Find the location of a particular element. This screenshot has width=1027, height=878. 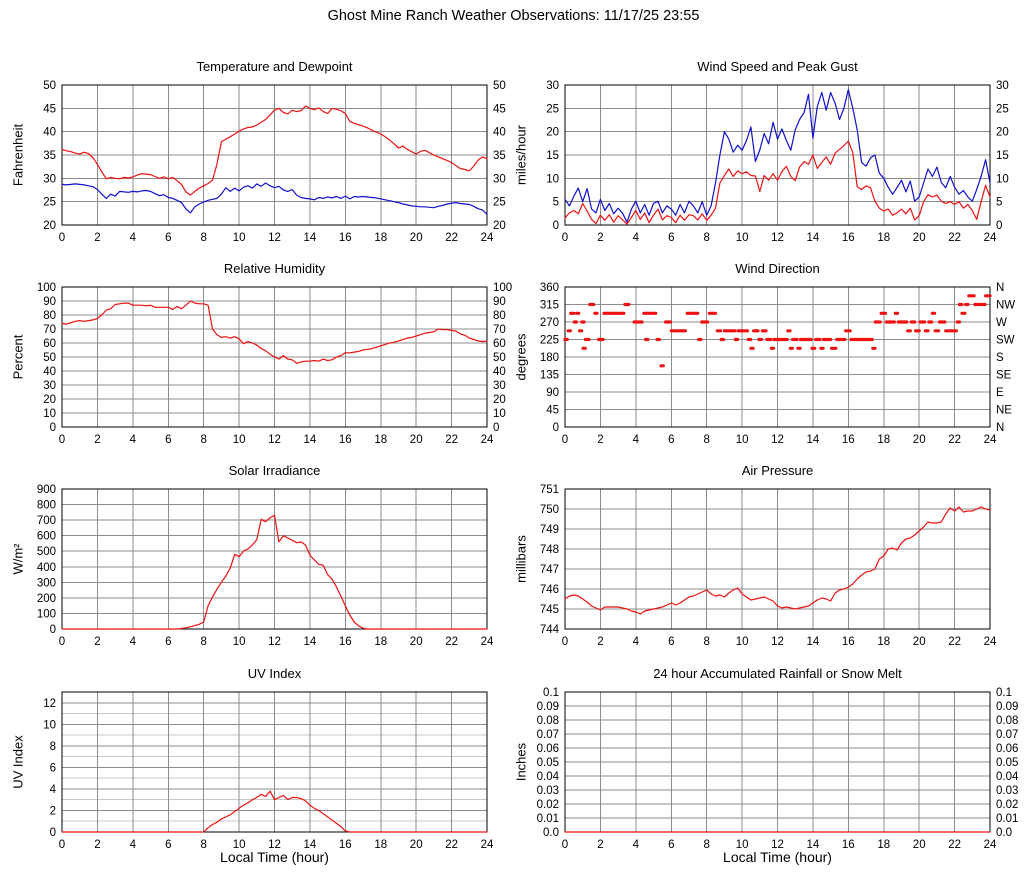

svg-text: 745 is located at coordinates (549, 610).